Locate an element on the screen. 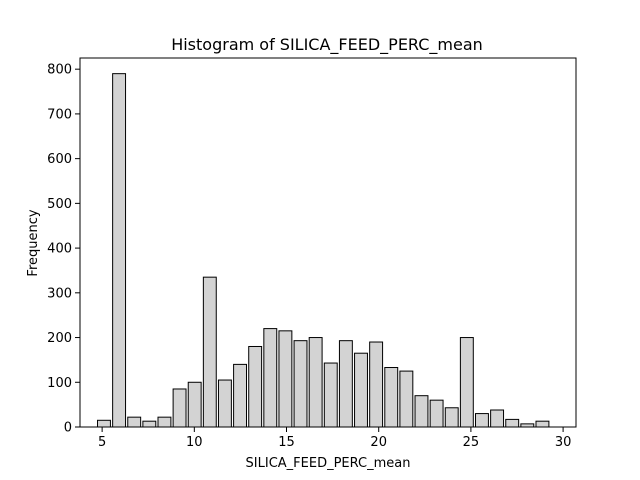 This screenshot has width=640, height=480. y-tick-label: 0 is located at coordinates (68, 428).